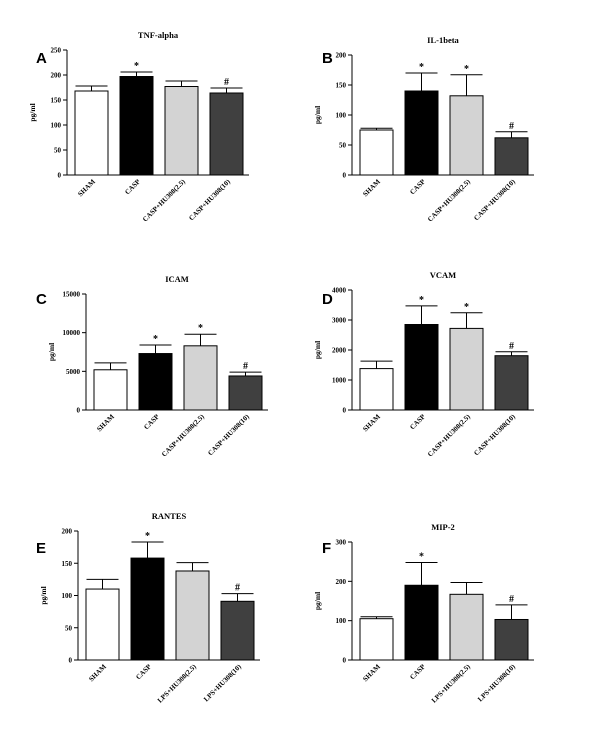  Describe the element at coordinates (343, 146) in the screenshot. I see `panel-b-y-tick-label: 50` at that location.